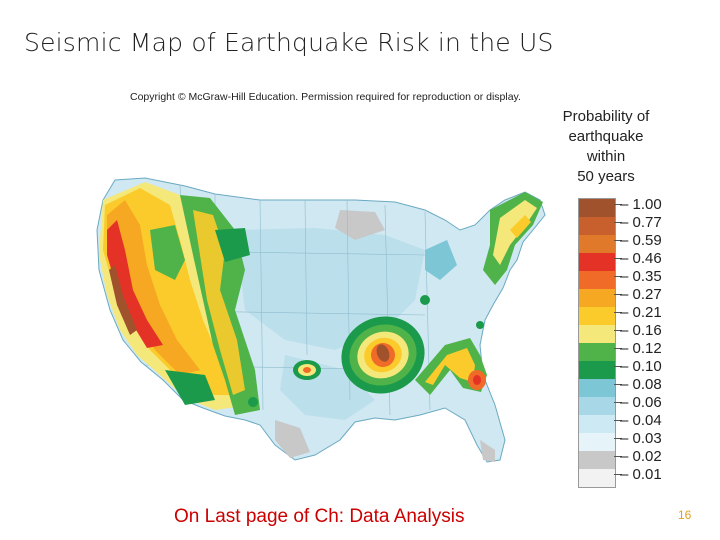  What do you see at coordinates (641, 384) in the screenshot?
I see `legend-label: – 0.08` at bounding box center [641, 384].